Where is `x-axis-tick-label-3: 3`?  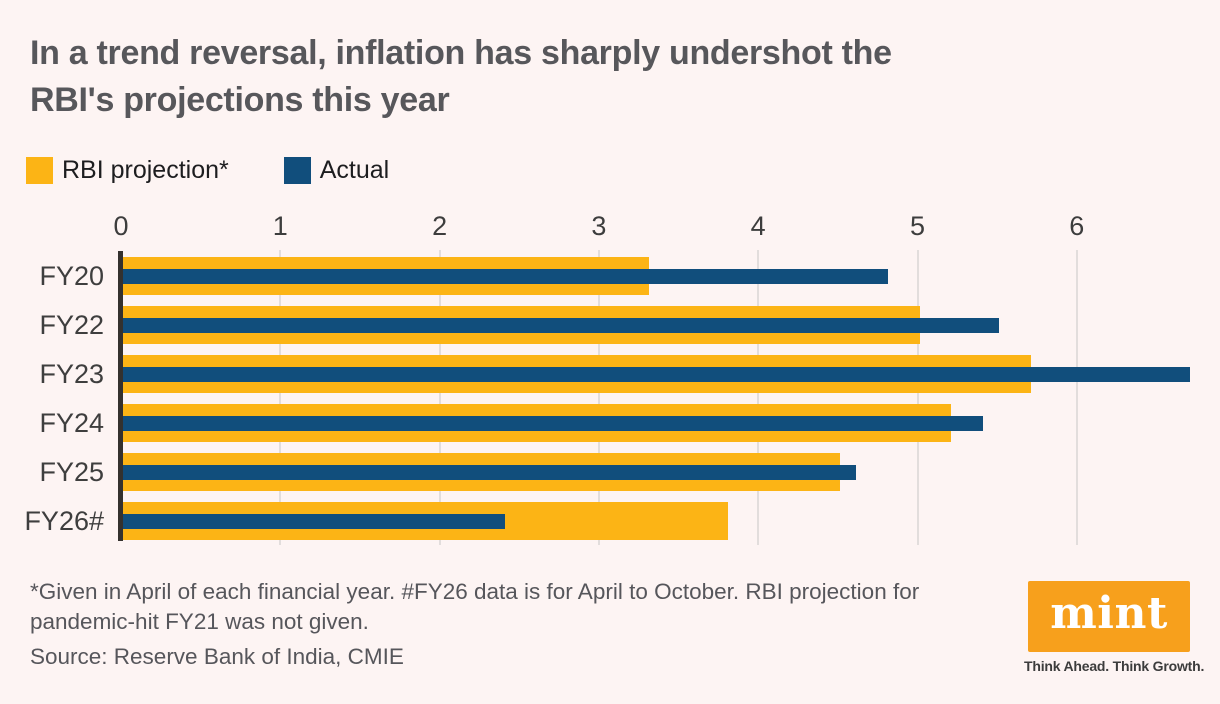
x-axis-tick-label-3: 3 is located at coordinates (599, 226).